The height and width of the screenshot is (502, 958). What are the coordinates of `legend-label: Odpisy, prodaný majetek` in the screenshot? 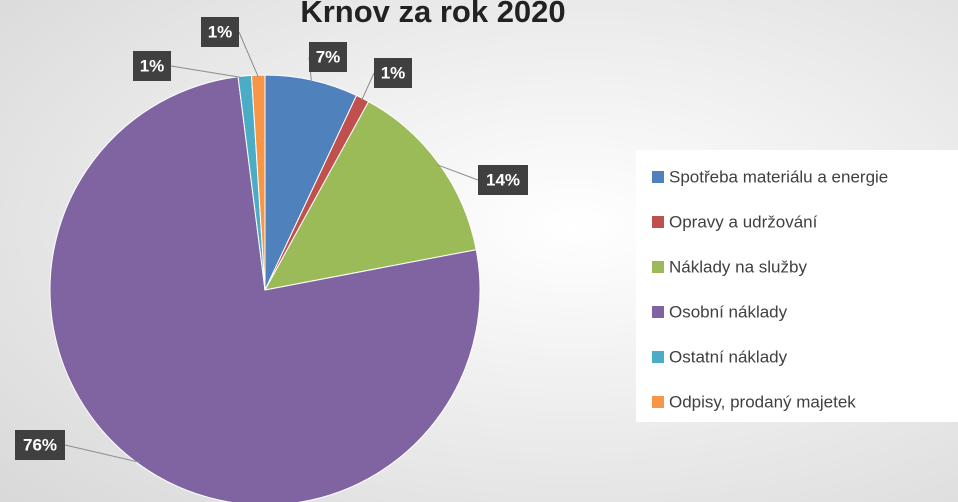 It's located at (762, 401).